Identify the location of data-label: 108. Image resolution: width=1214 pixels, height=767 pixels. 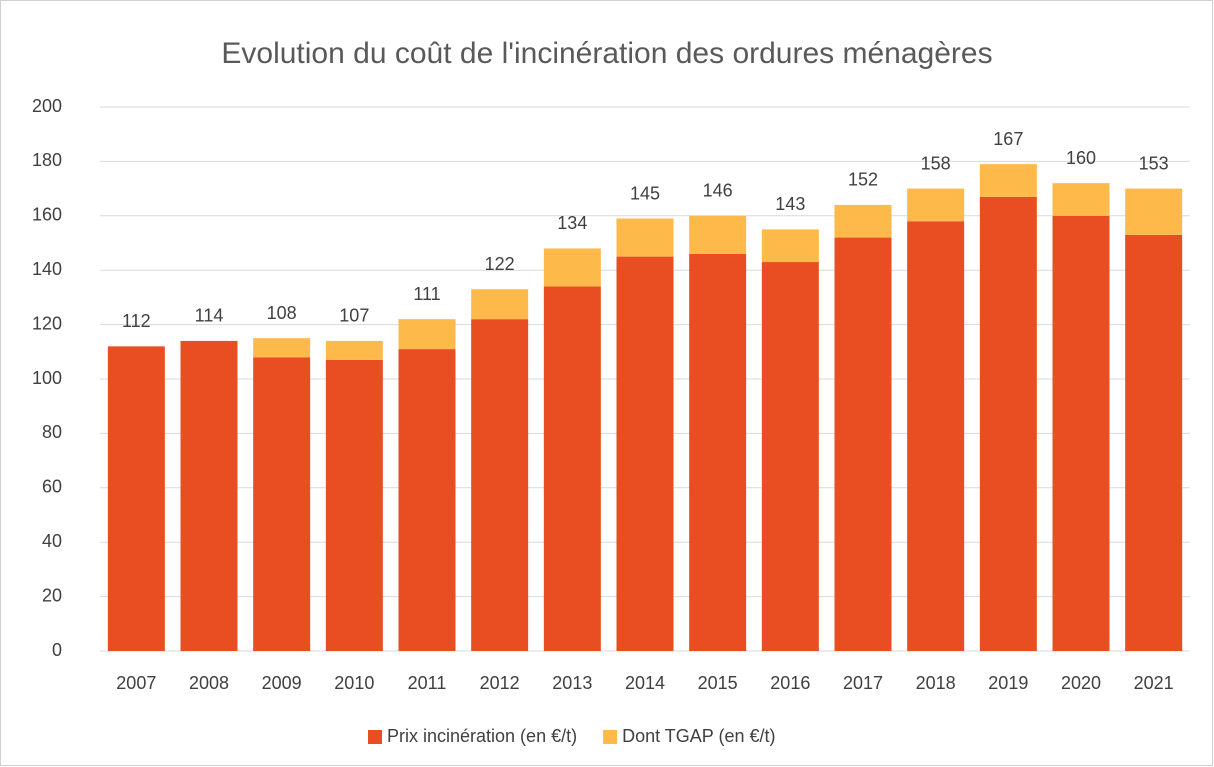
(282, 313).